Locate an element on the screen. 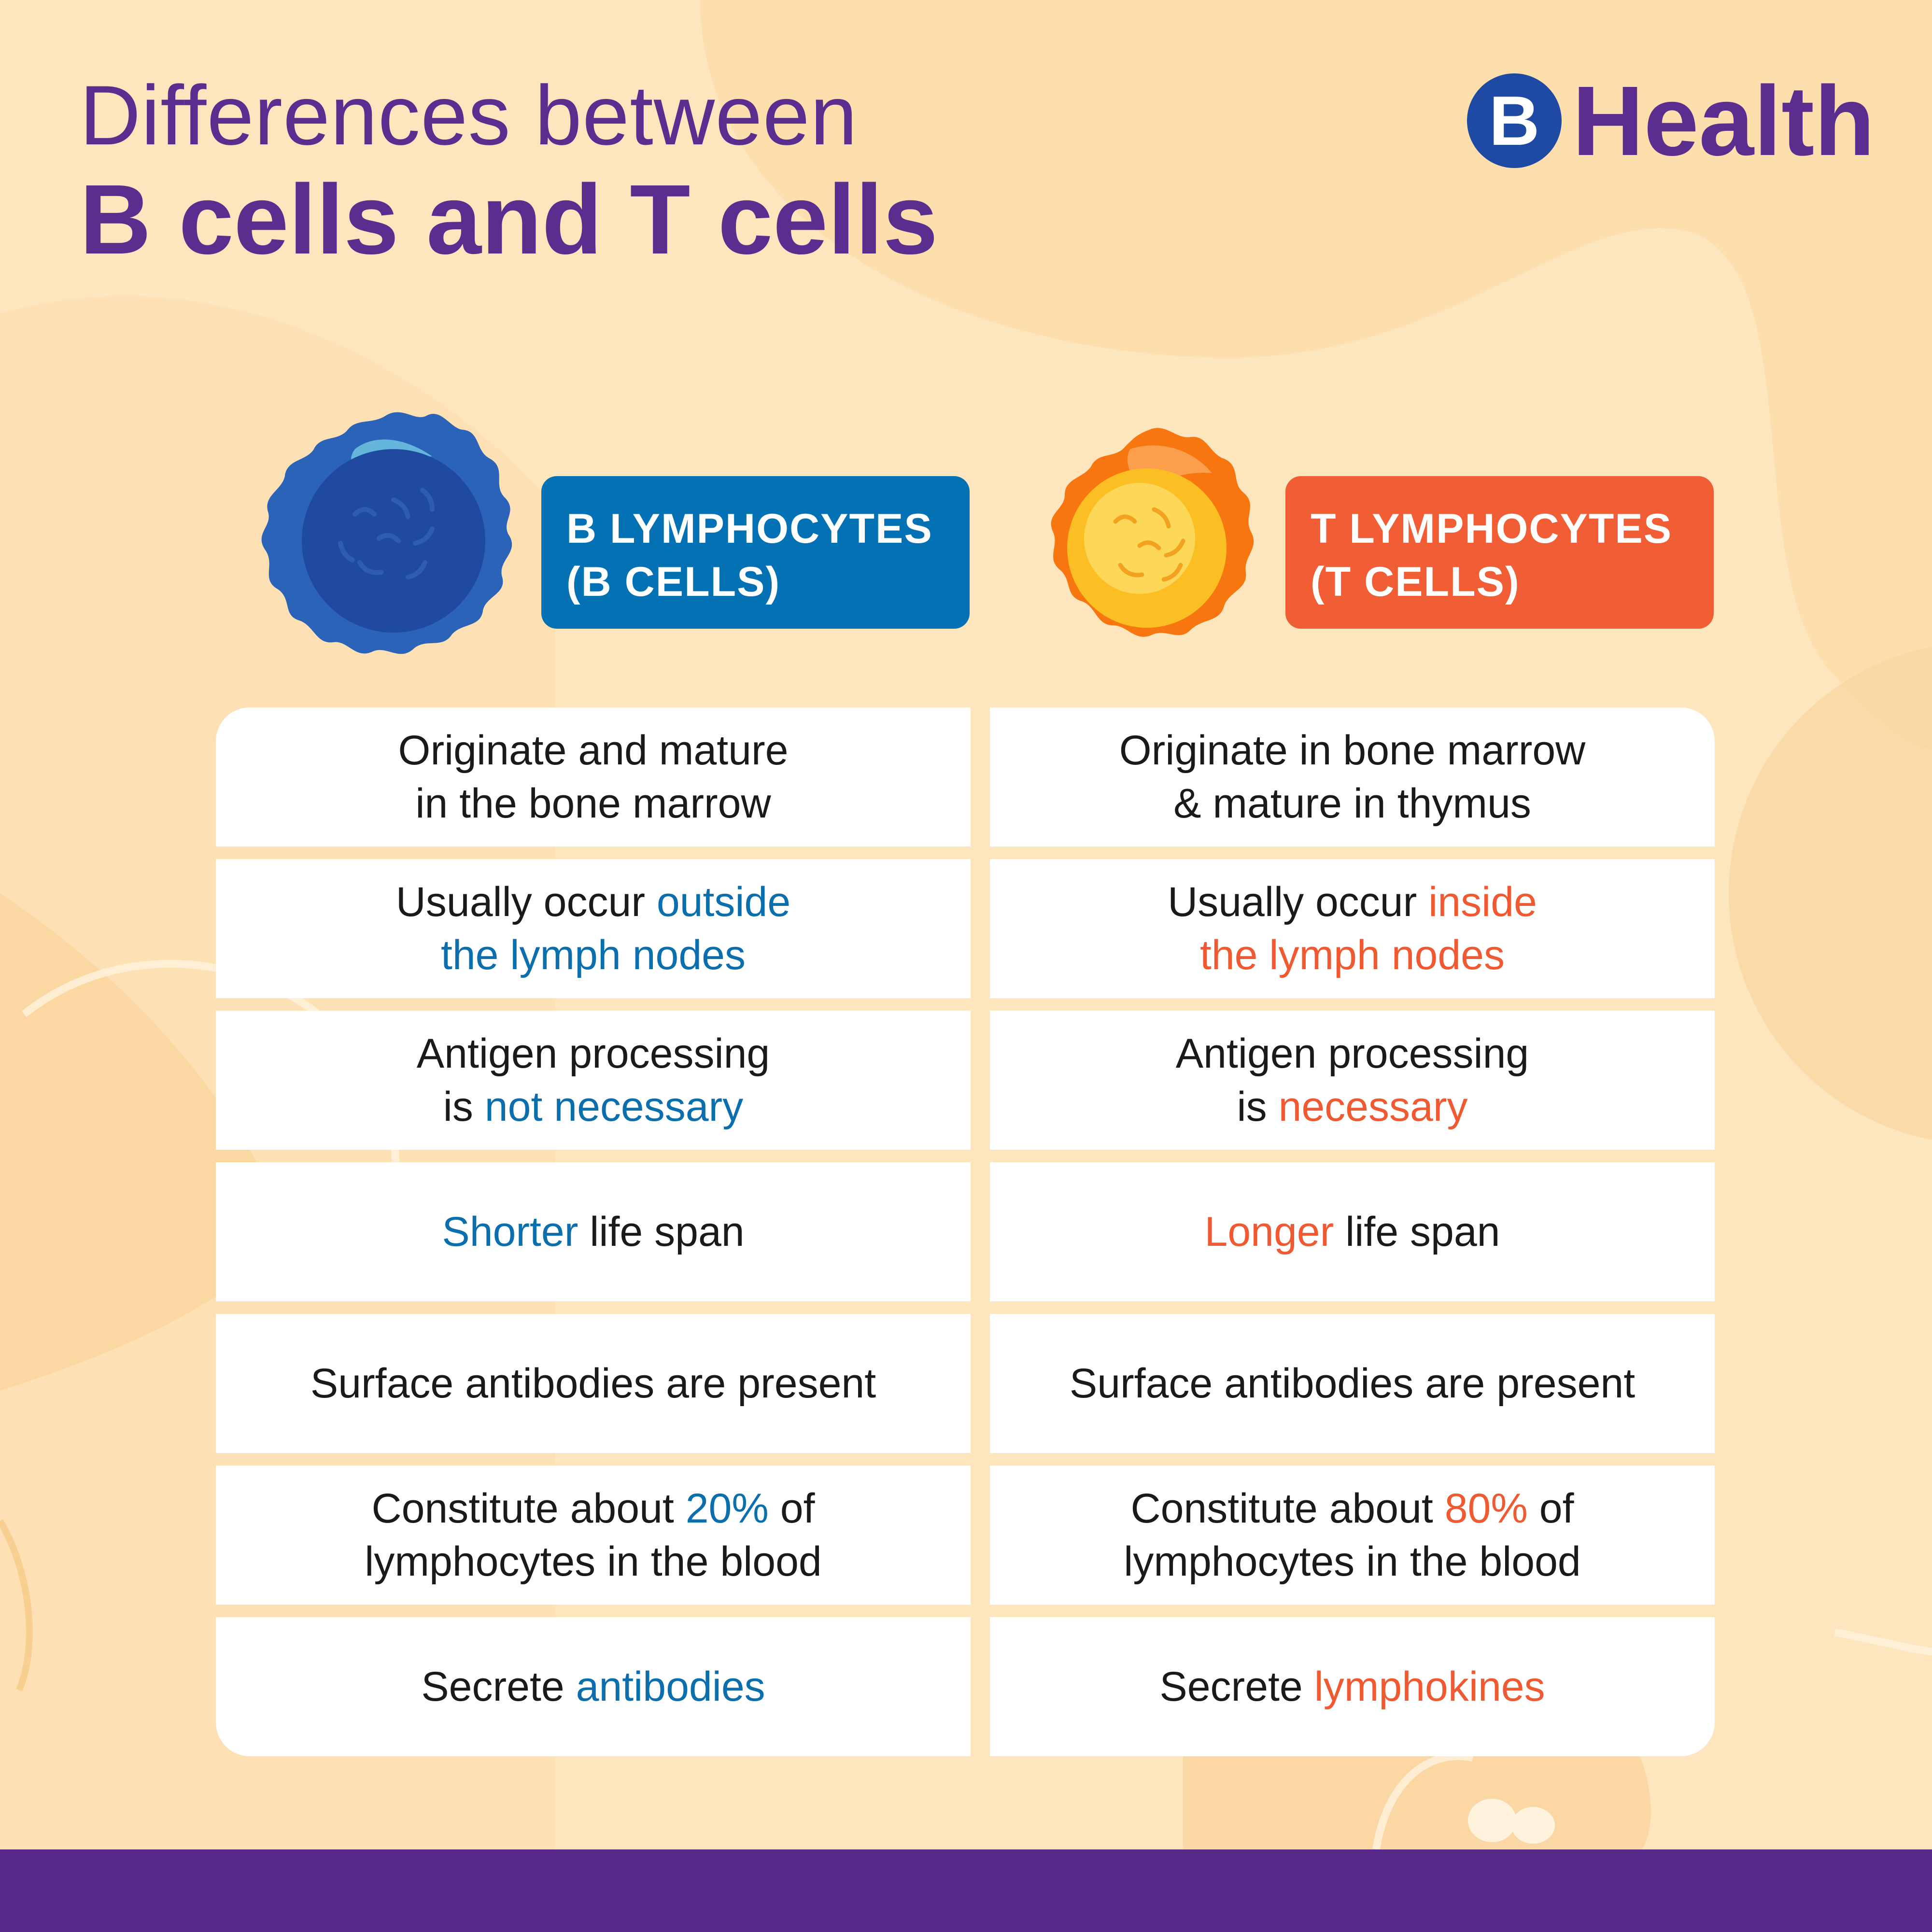  b-row-text: Surface antibodies are present is located at coordinates (593, 1383).